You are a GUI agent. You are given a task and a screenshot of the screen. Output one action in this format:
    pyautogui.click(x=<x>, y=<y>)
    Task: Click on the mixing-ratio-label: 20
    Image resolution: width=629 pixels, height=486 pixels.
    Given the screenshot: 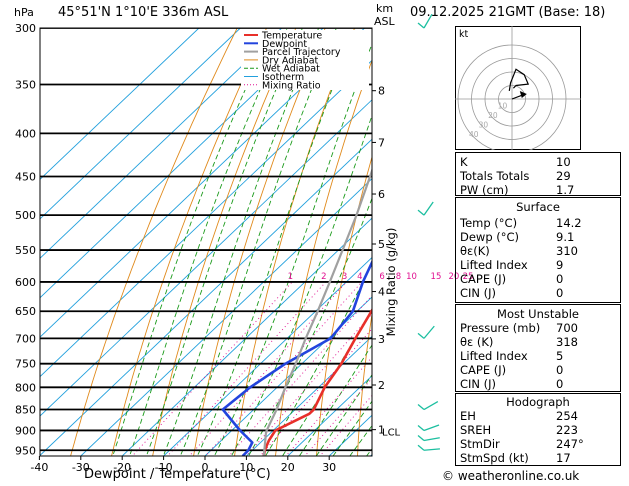 What is the action you would take?
    pyautogui.click(x=453, y=277)
    